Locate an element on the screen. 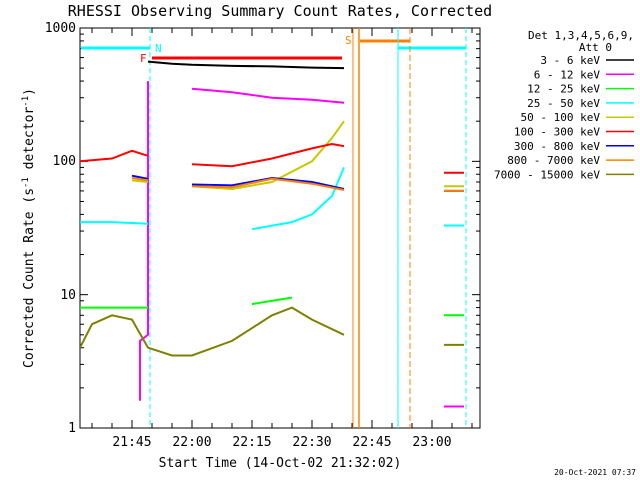 The height and width of the screenshot is (480, 640). legend-label: 12 - 25 keV is located at coordinates (563, 89).